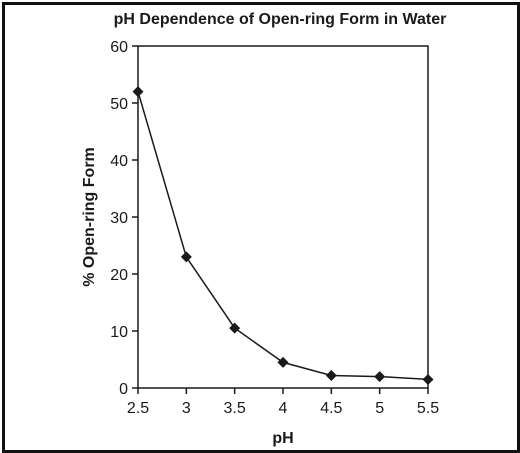 The width and height of the screenshot is (520, 453). Describe the element at coordinates (186, 408) in the screenshot. I see `x-tick-label: 3` at that location.